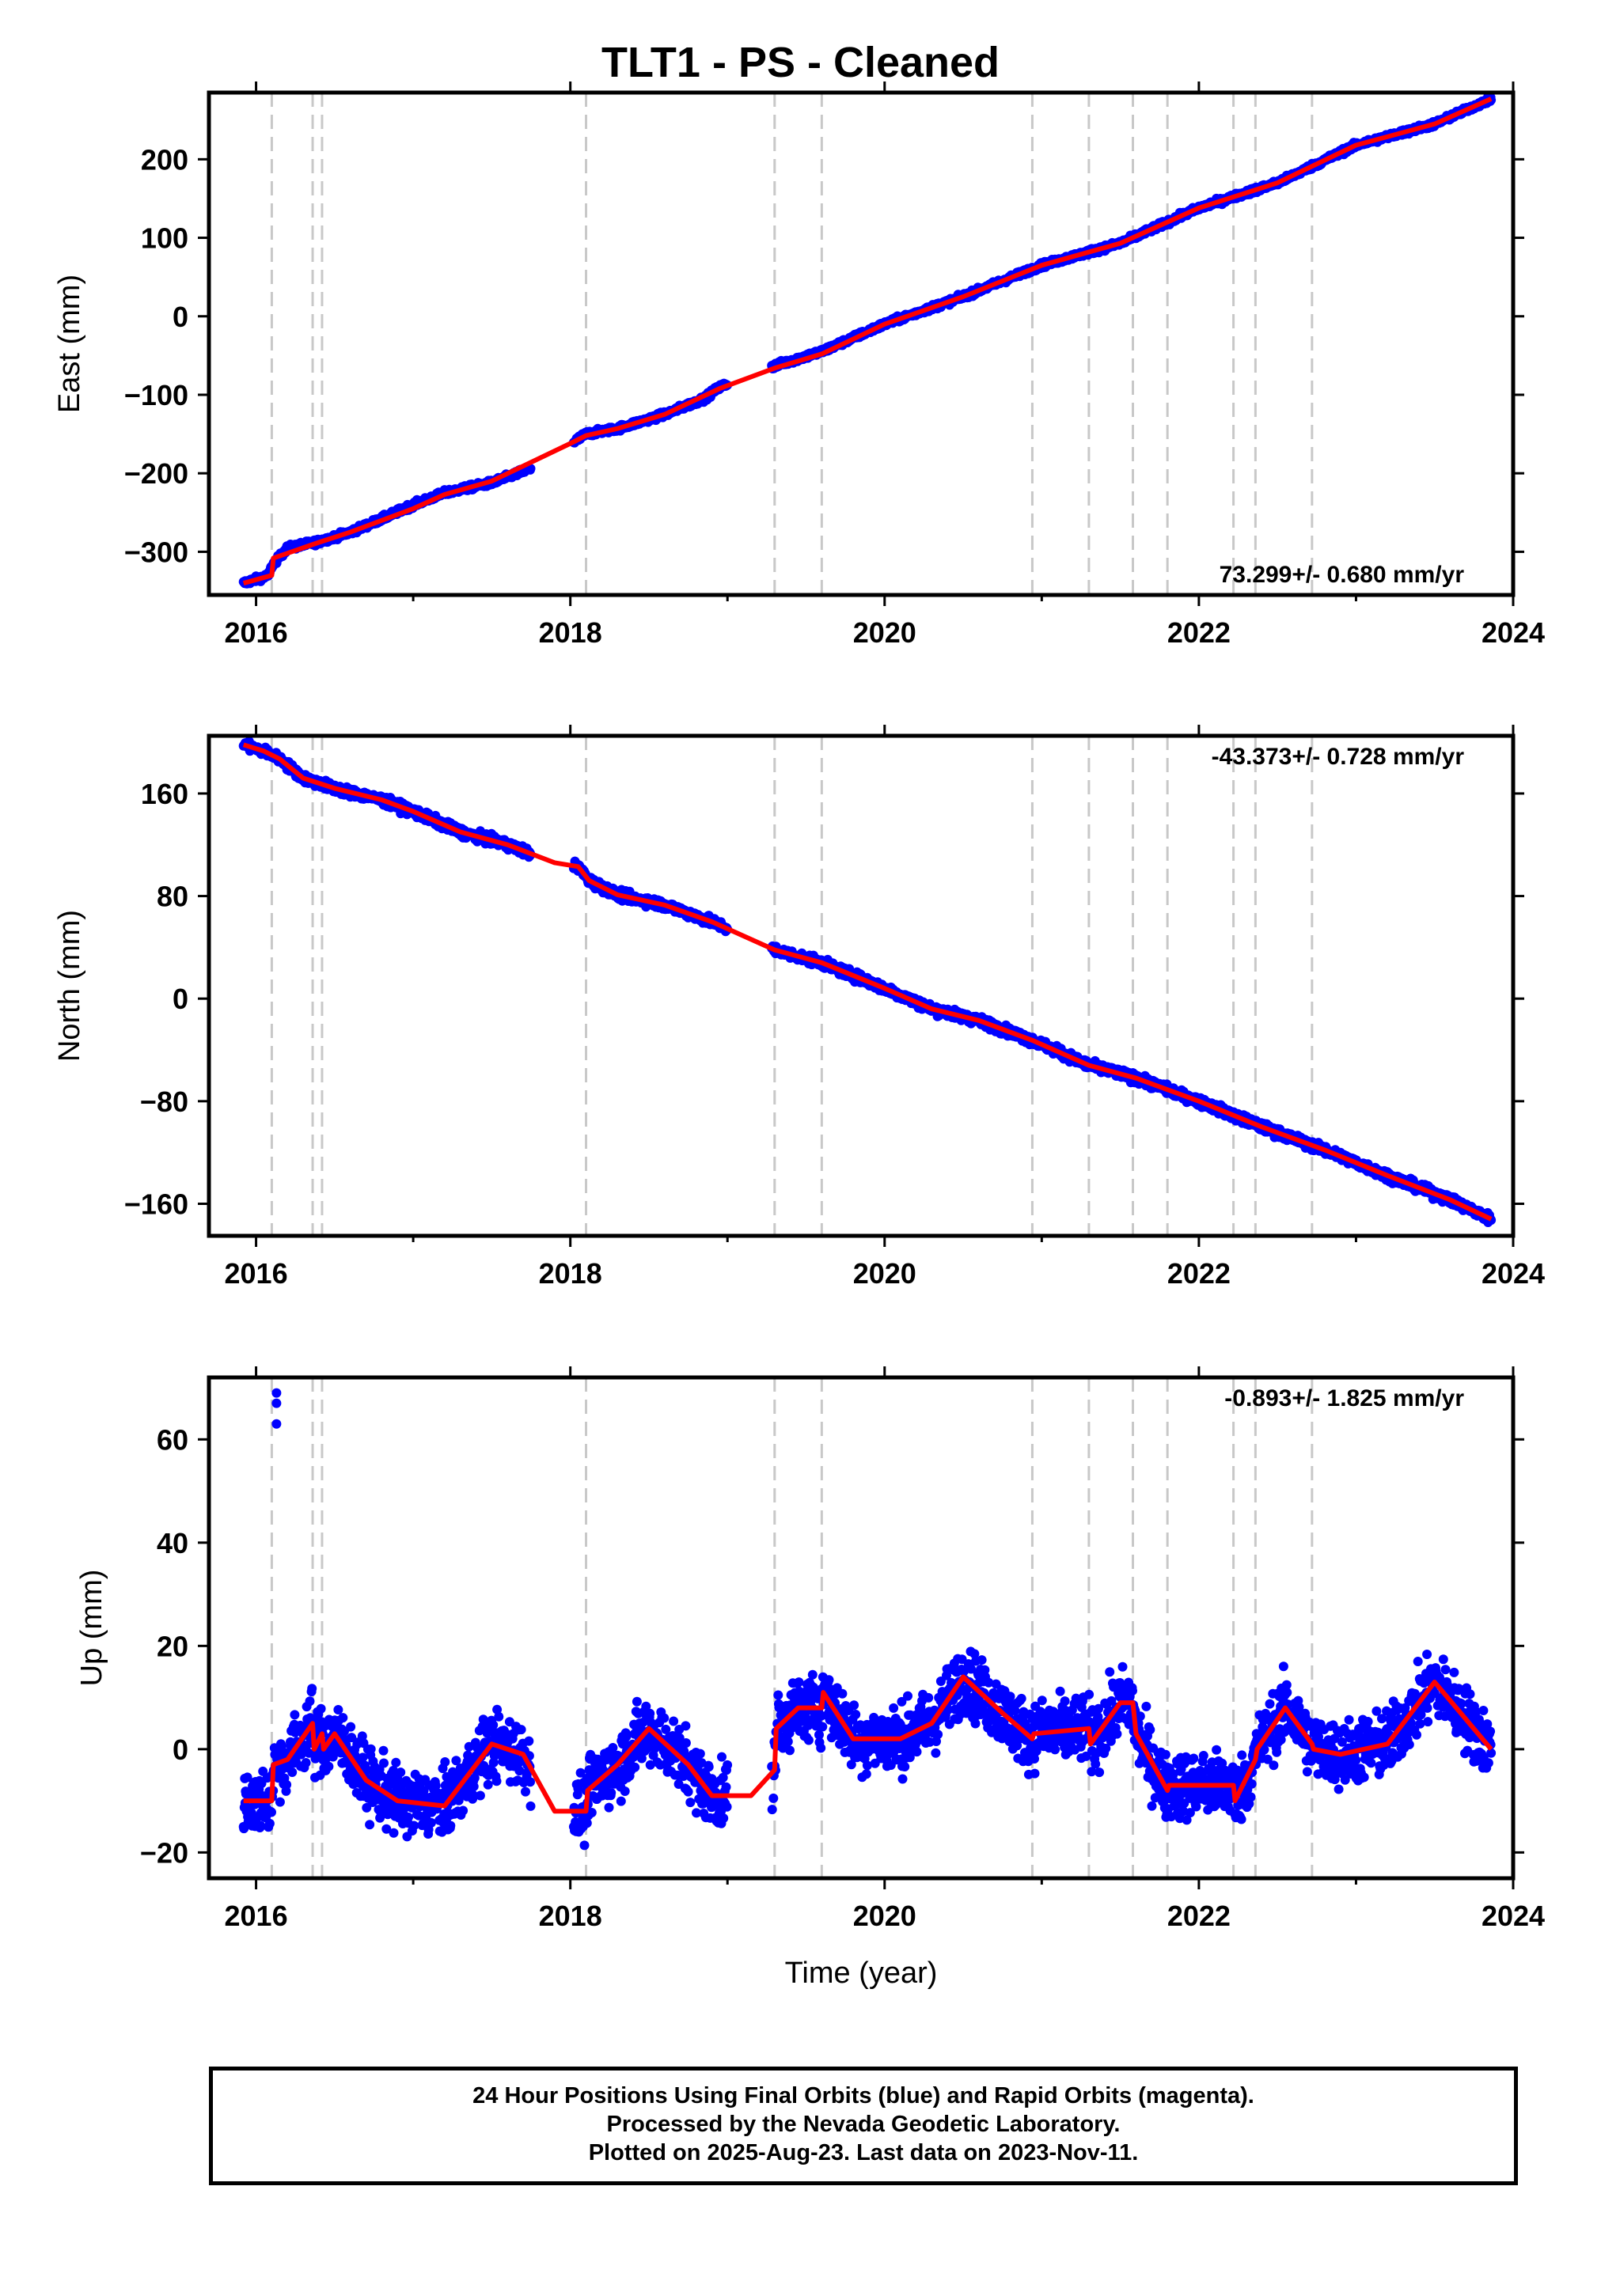 The image size is (1601, 2296). What do you see at coordinates (1513, 632) in the screenshot?
I see `x-tick-label: 2024` at bounding box center [1513, 632].